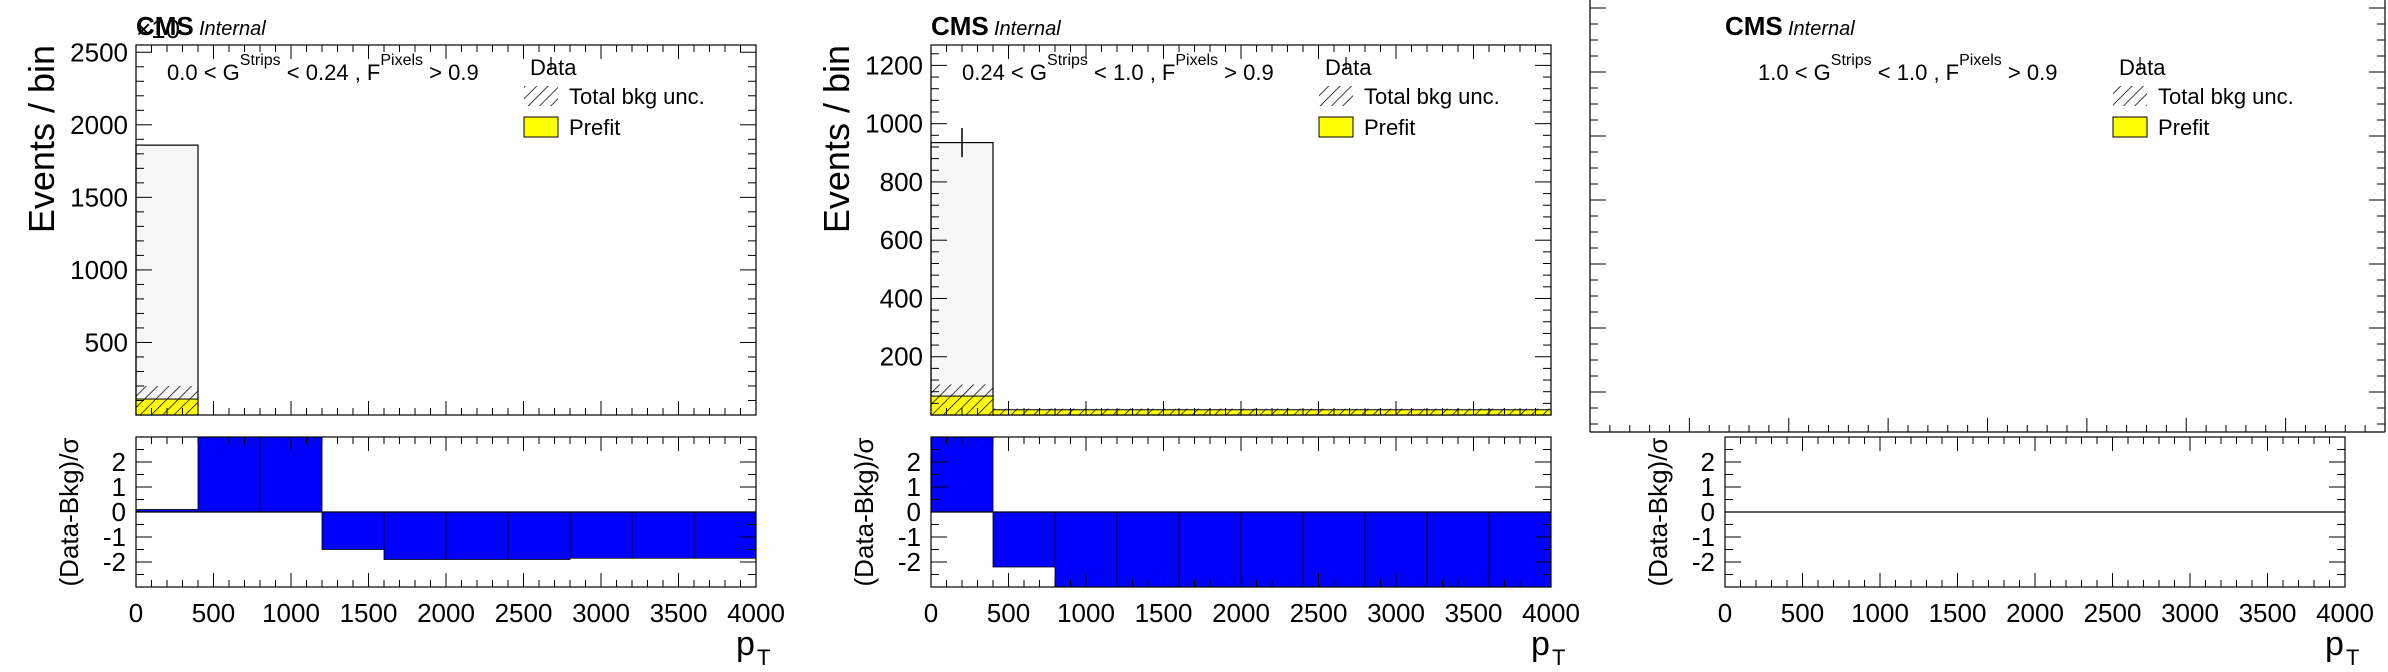 The width and height of the screenshot is (2388, 672). Describe the element at coordinates (99, 125) in the screenshot. I see `y-tick-label: 2000` at that location.